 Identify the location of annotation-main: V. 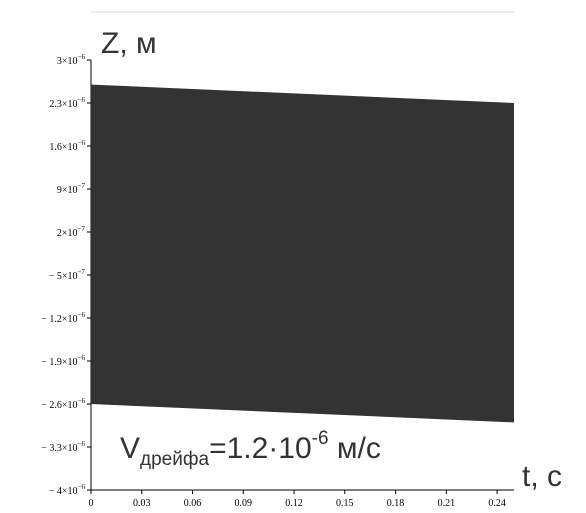
(130, 448).